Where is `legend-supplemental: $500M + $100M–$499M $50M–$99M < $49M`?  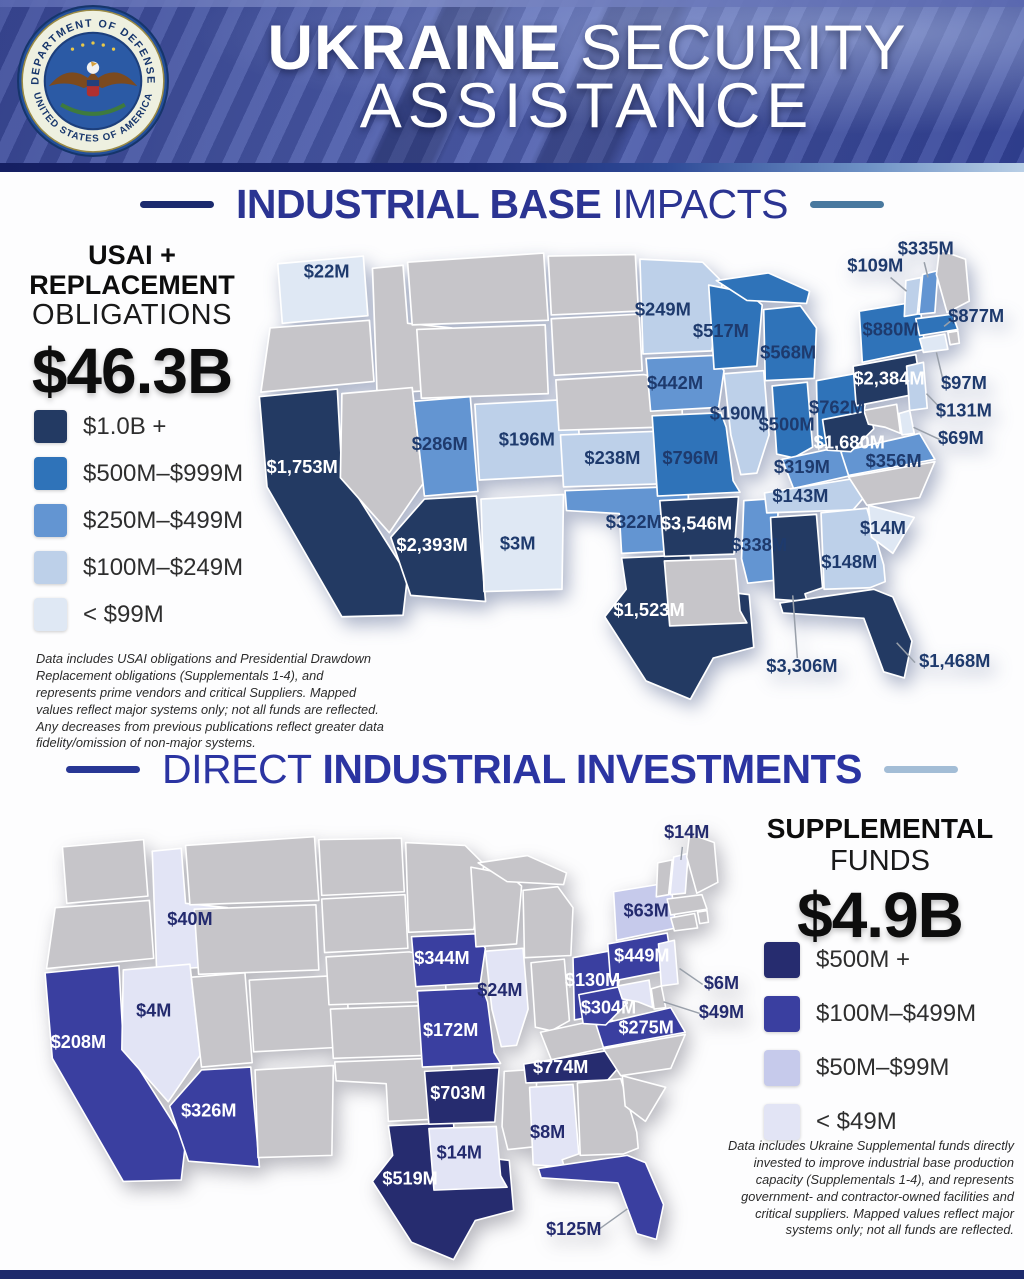 legend-supplemental: $500M + $100M–$499M $50M–$99M < $49M is located at coordinates (870, 1041).